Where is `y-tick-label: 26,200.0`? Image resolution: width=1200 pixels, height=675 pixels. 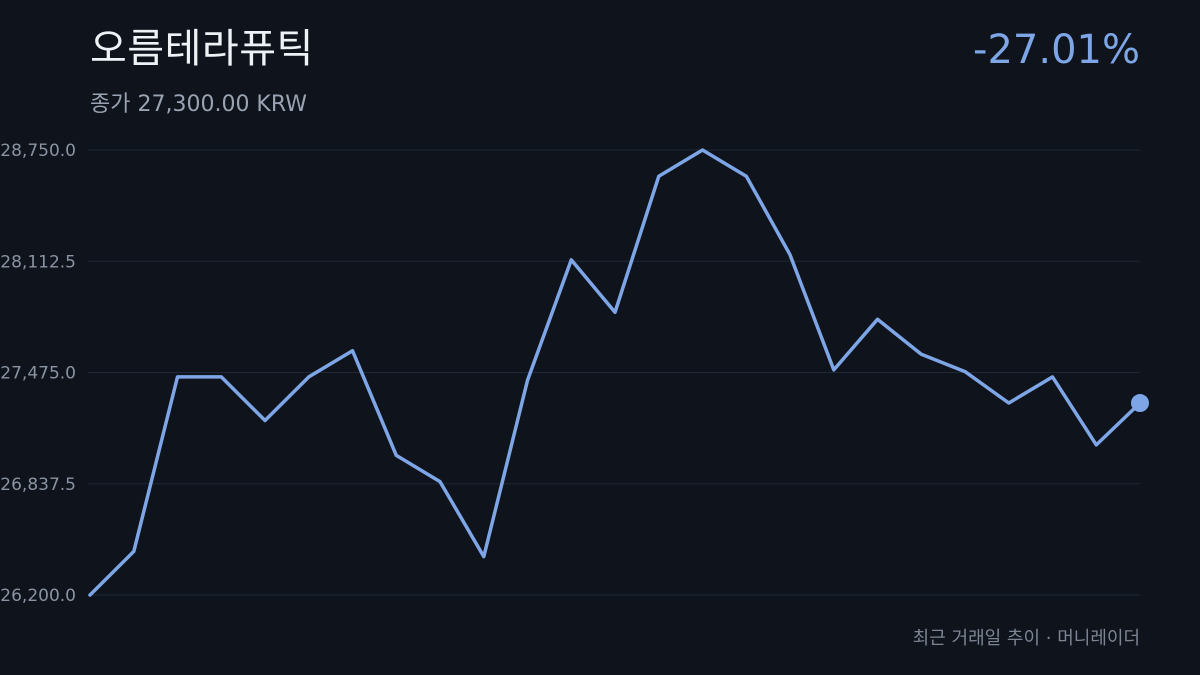 y-tick-label: 26,200.0 is located at coordinates (38, 596).